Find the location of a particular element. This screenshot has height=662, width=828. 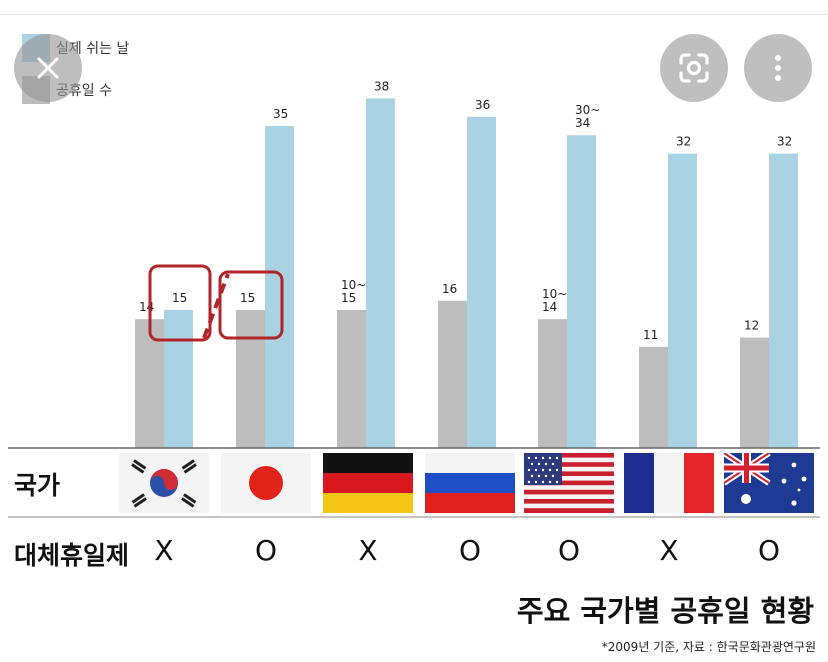

korea-flag-icon is located at coordinates (164, 483).